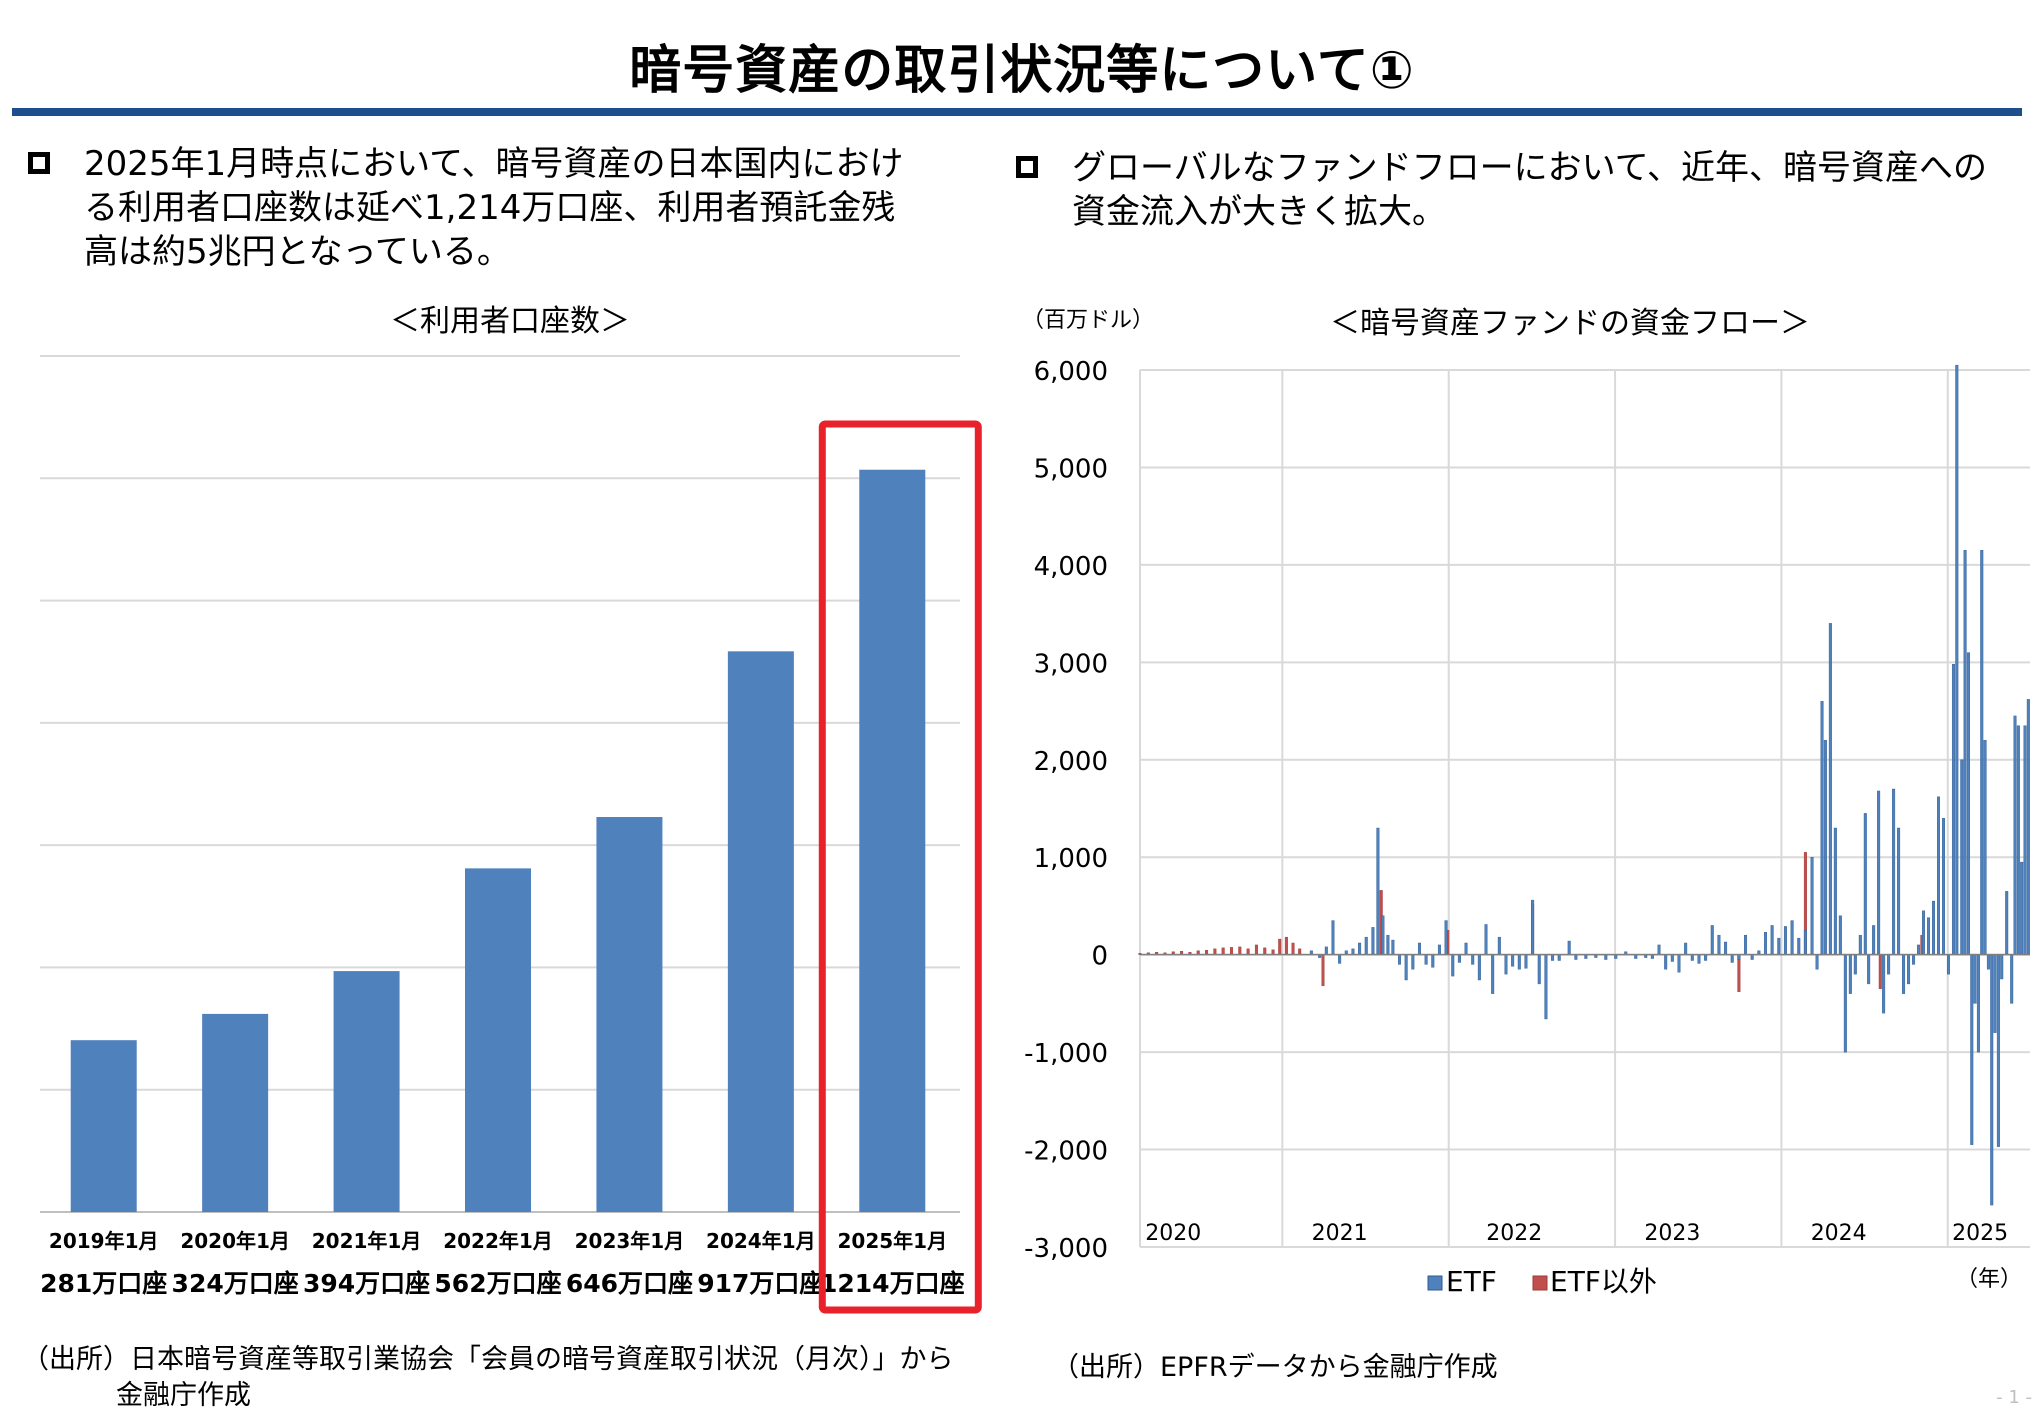  Describe the element at coordinates (1259, 212) in the screenshot. I see `right-bullet-line: 資金流入が大きく拡大。` at that location.